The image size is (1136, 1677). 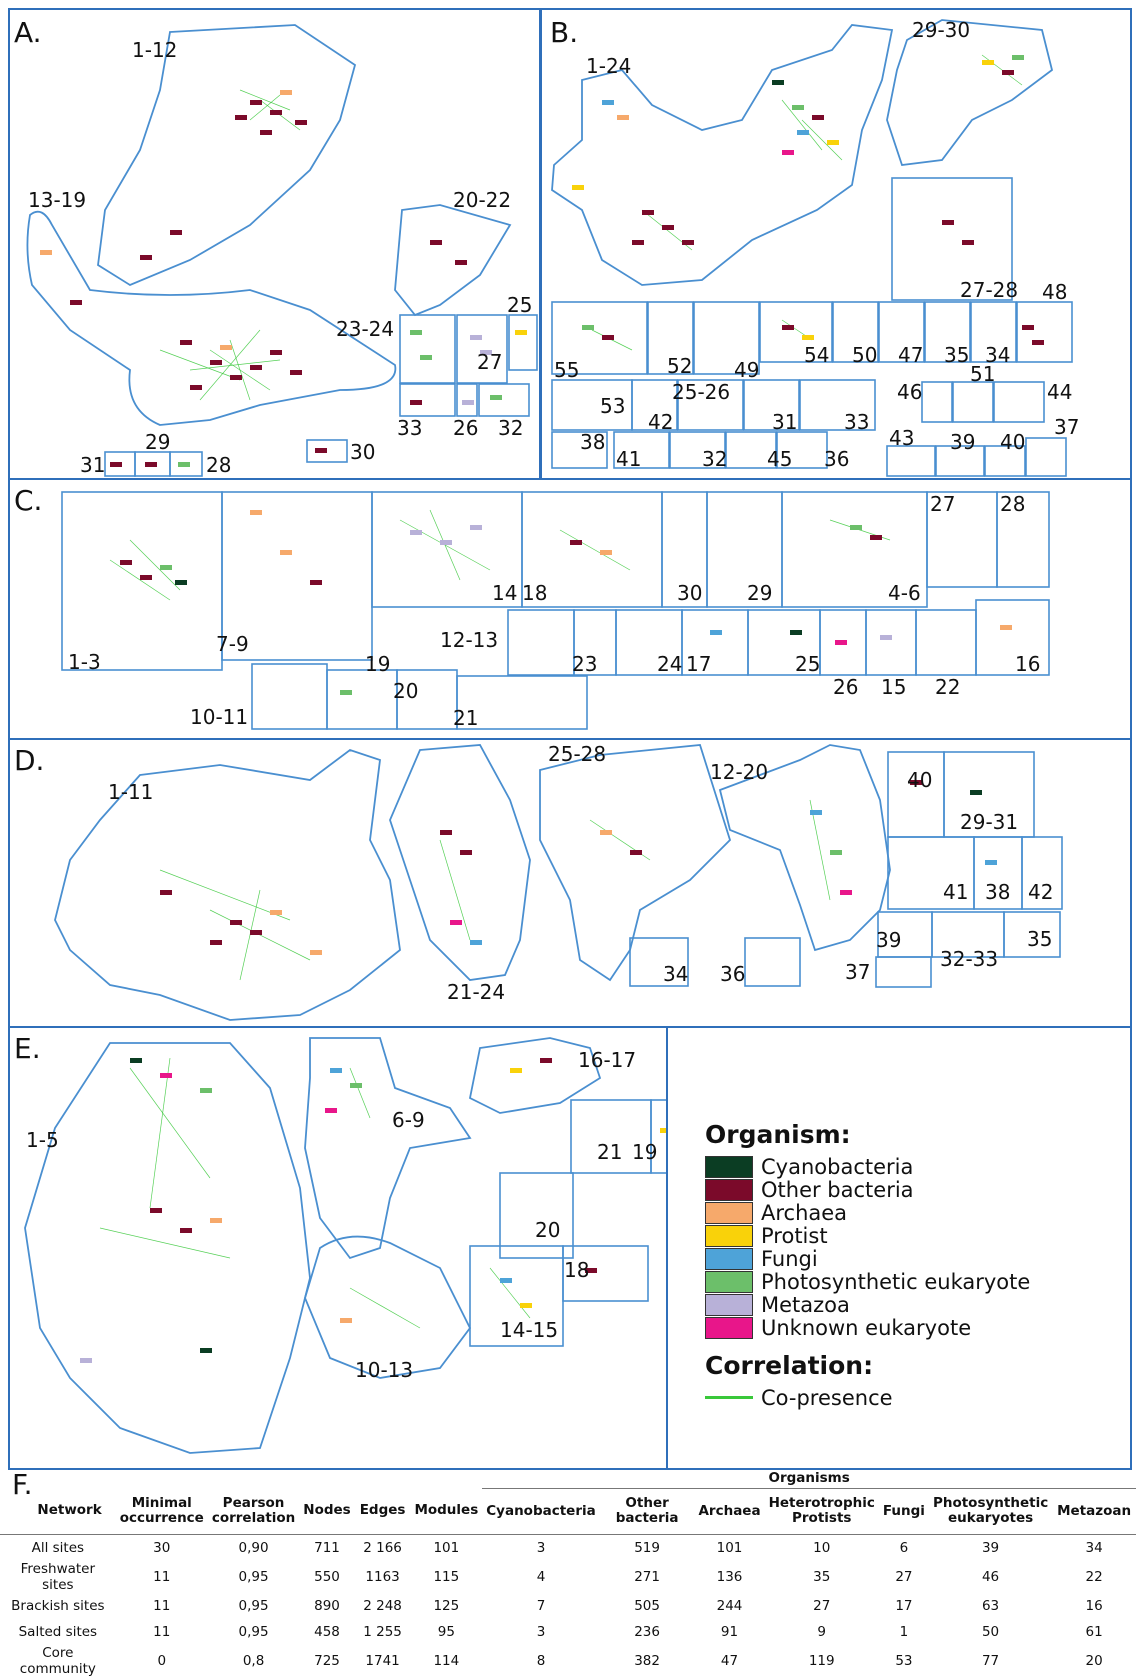 What do you see at coordinates (253, 1511) in the screenshot?
I see `col-header: Pearson correlation` at bounding box center [253, 1511].